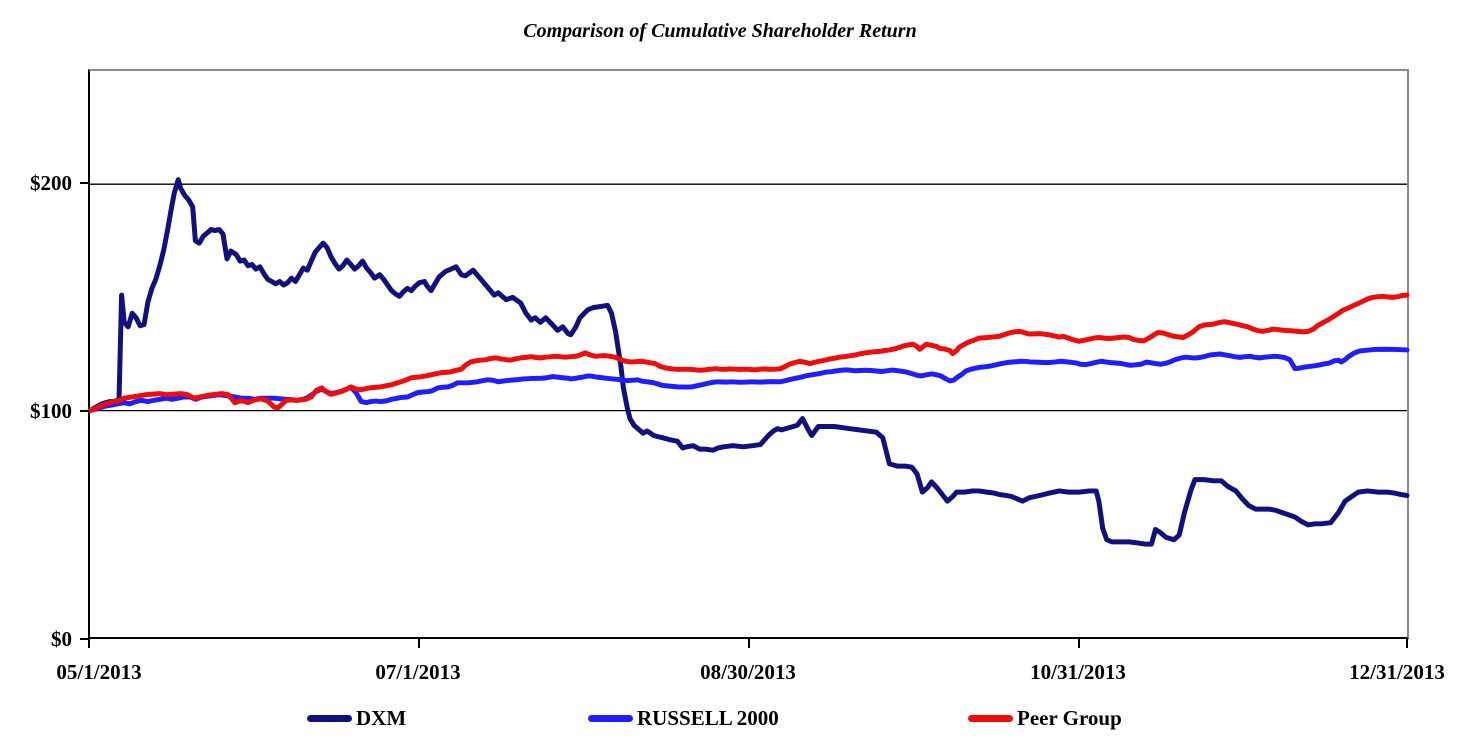 The image size is (1474, 743). What do you see at coordinates (381, 717) in the screenshot?
I see `legend-label-dxm: DXM` at bounding box center [381, 717].